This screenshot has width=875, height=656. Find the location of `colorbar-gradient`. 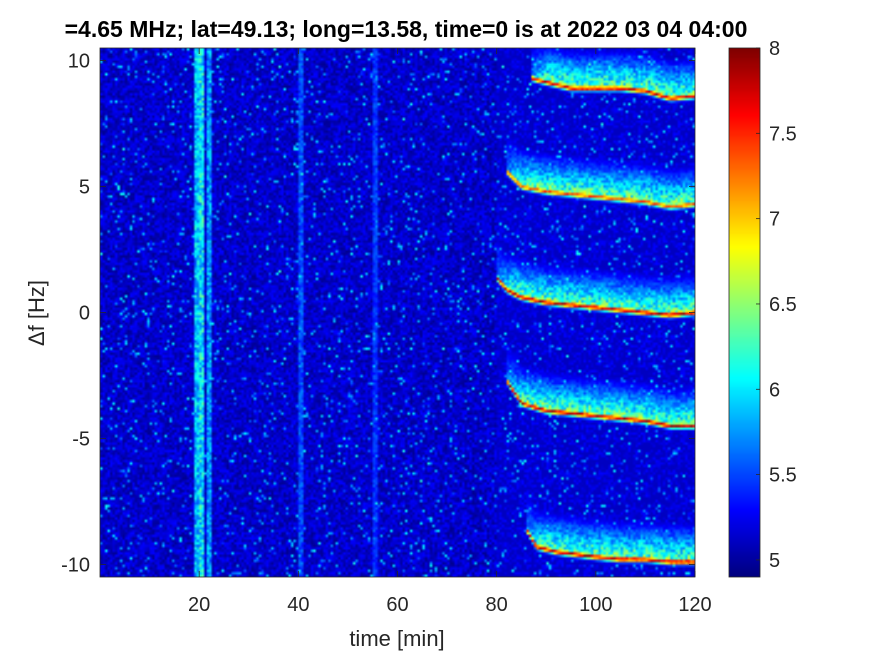

colorbar-gradient is located at coordinates (744, 312).